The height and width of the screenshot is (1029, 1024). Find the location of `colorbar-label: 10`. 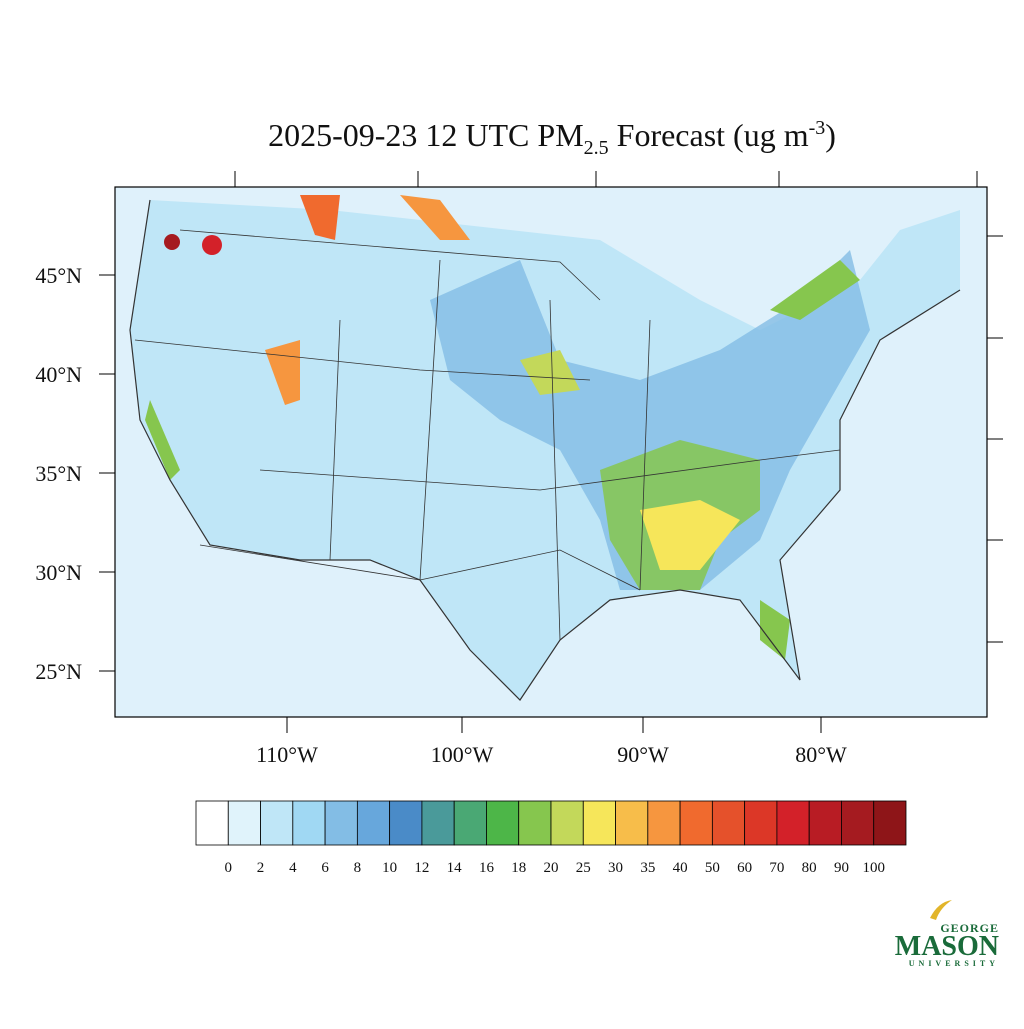

colorbar-label: 10 is located at coordinates (389, 868).